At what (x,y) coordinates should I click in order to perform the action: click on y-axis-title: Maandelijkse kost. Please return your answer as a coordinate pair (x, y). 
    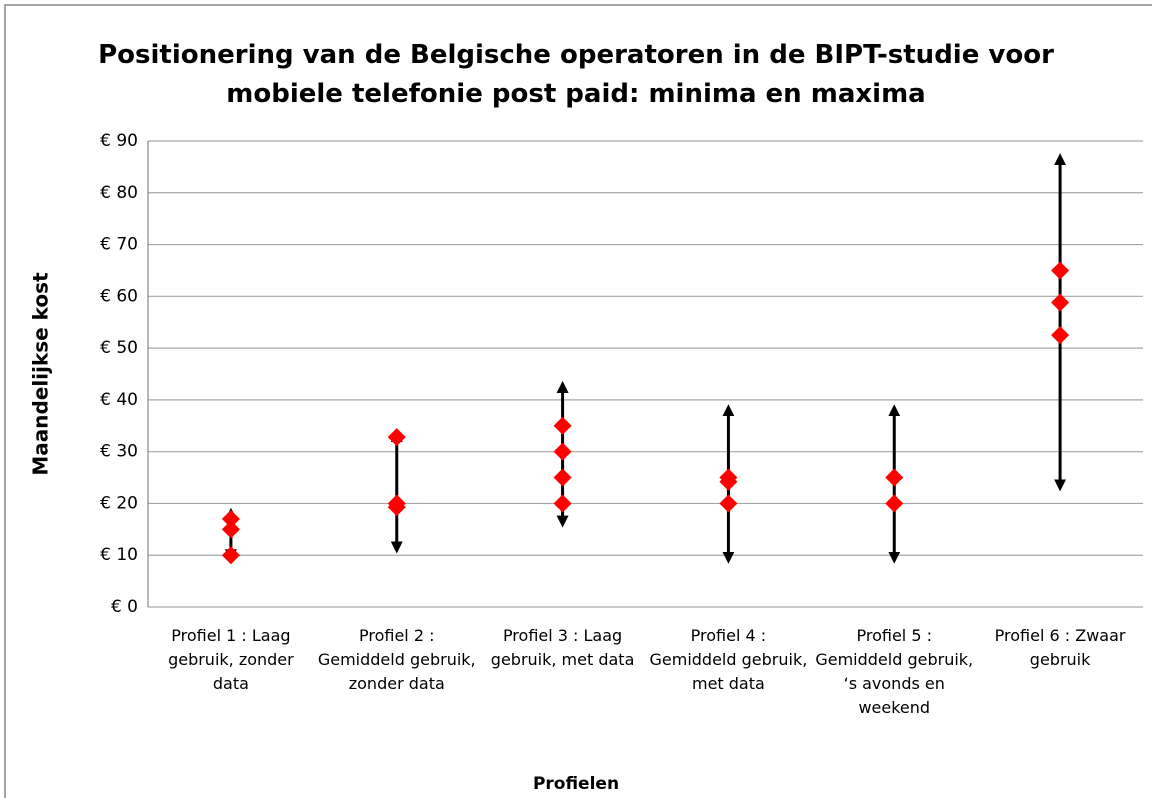
    Looking at the image, I should click on (41, 374).